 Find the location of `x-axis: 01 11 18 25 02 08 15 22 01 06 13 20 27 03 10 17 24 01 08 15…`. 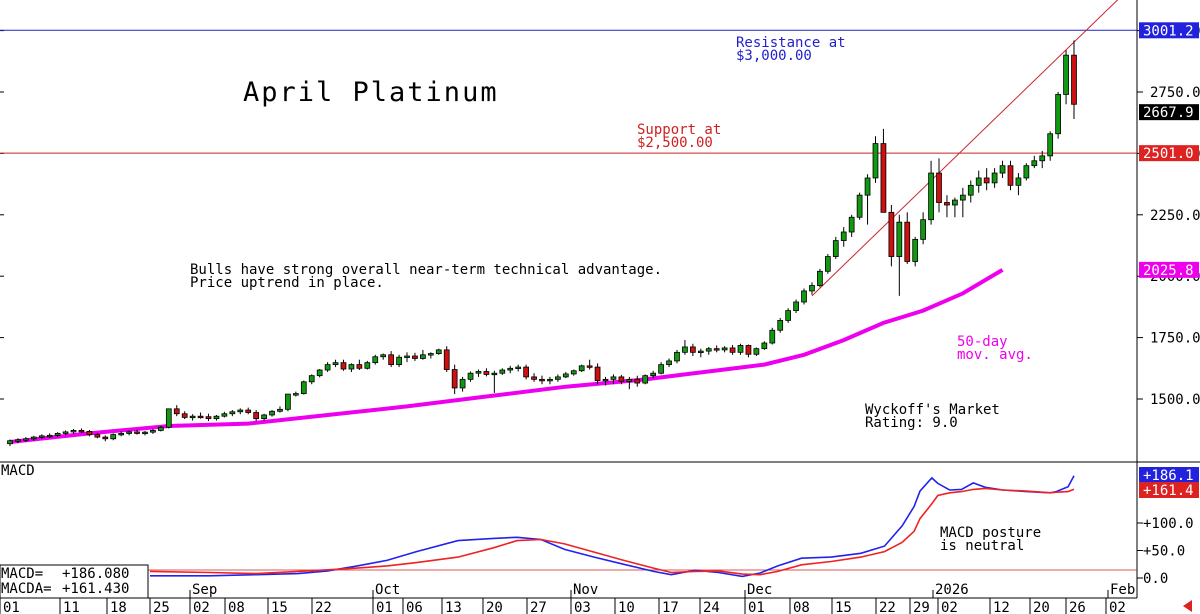

x-axis: 01 11 18 25 02 08 15 22 01 06 13 20 27 03 10 17 24 01 08 15… is located at coordinates (567, 598).